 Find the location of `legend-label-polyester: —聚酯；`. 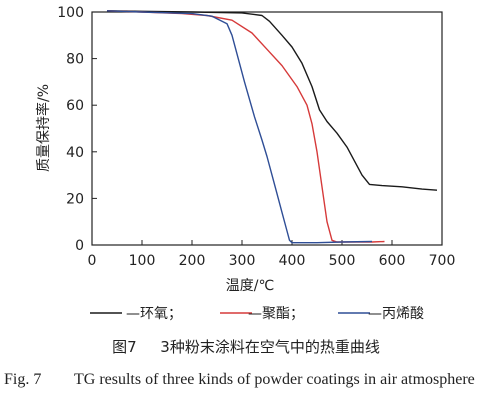

legend-label-polyester: —聚酯； is located at coordinates (276, 314).